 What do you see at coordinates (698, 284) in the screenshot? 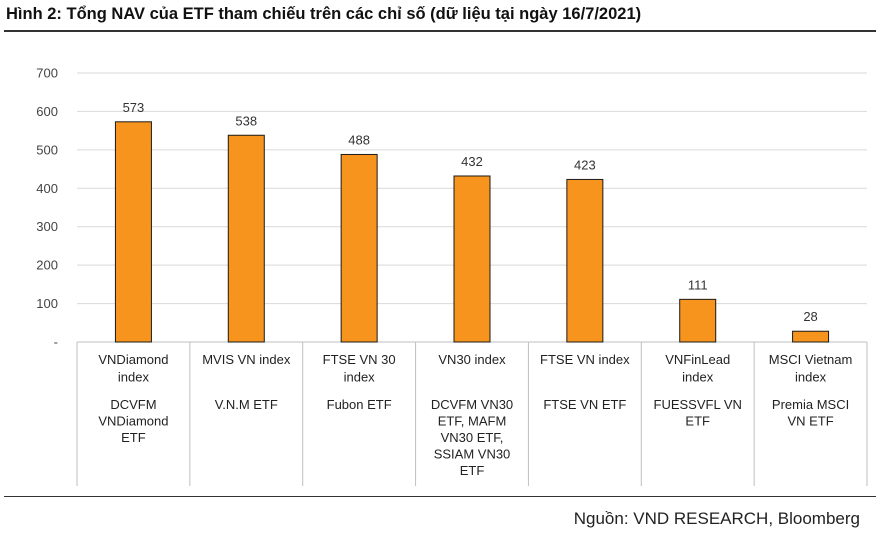
I see `data-label: 111` at bounding box center [698, 284].